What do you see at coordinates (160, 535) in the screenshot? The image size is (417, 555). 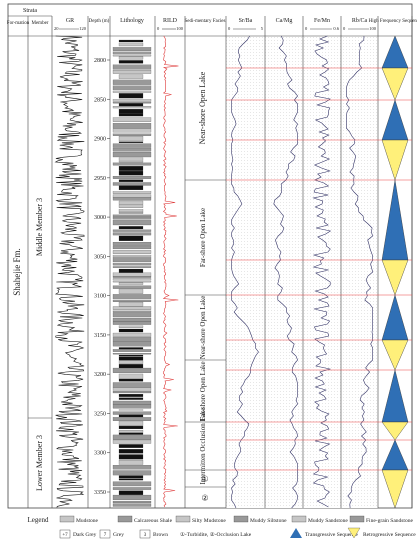 I see `color-name: Brown` at bounding box center [160, 535].